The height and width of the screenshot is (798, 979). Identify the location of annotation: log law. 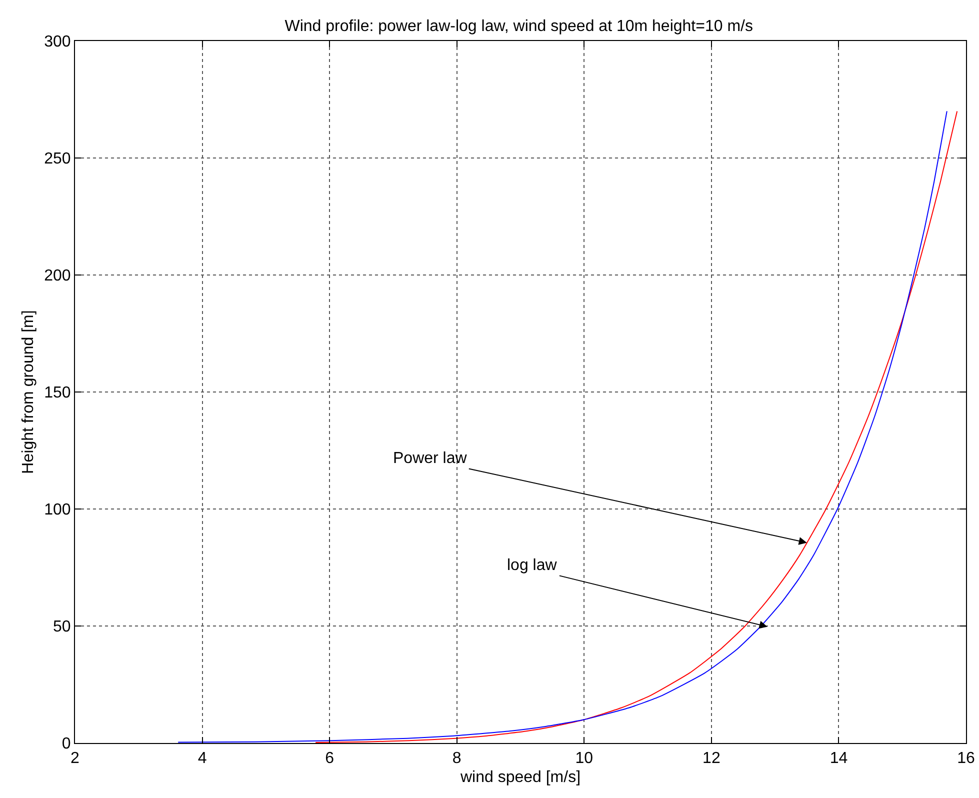
(532, 565).